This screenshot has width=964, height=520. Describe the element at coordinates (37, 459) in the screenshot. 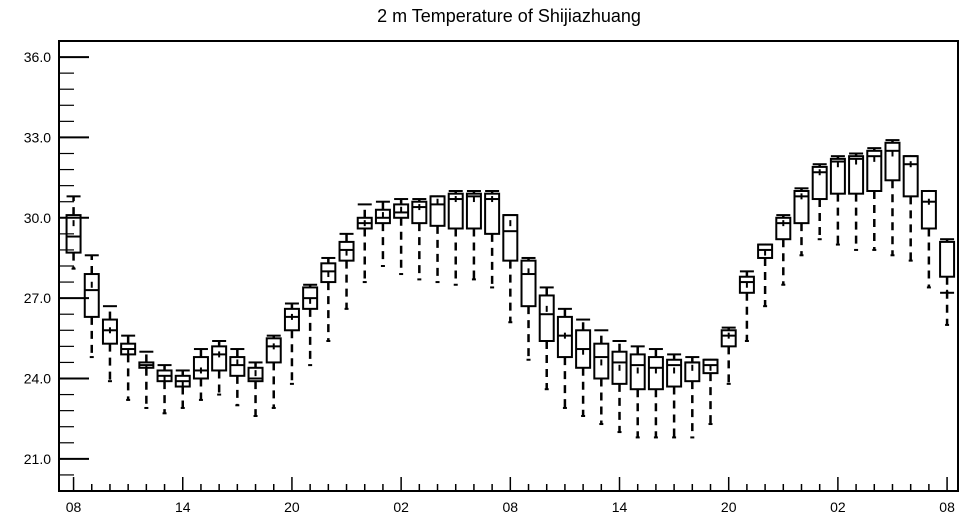

I see `y-tick-label: 21.0` at that location.